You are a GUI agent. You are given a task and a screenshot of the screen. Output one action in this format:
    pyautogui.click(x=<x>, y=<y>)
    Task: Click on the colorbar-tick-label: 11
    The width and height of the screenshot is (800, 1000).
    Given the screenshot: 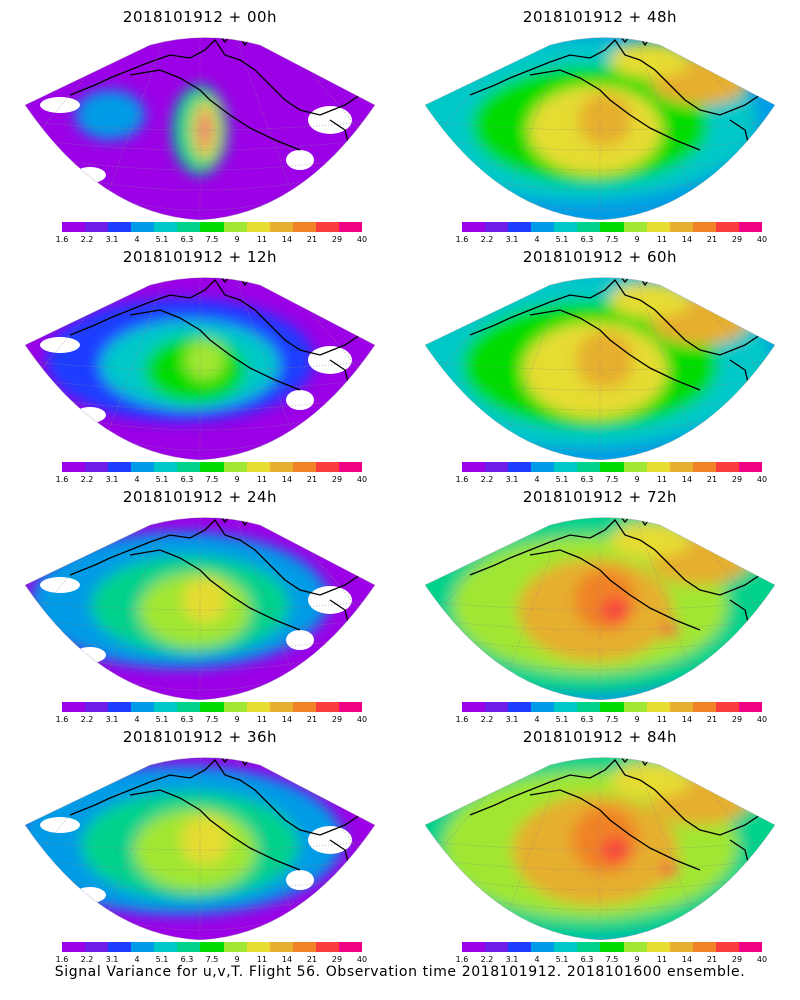 What is the action you would take?
    pyautogui.click(x=662, y=959)
    